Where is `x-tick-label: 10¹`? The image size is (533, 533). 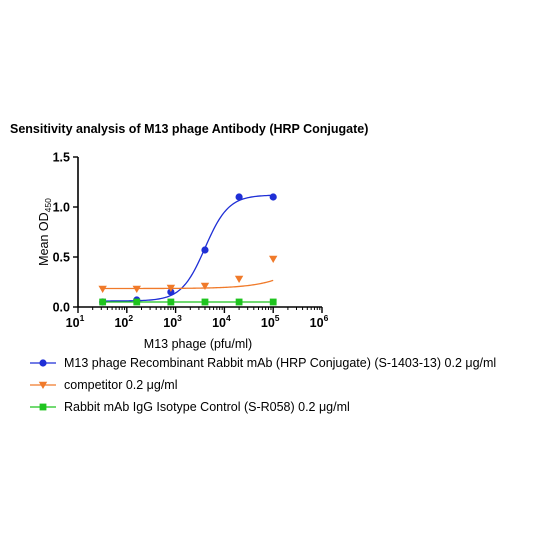 x-tick-label: 10¹ is located at coordinates (75, 321).